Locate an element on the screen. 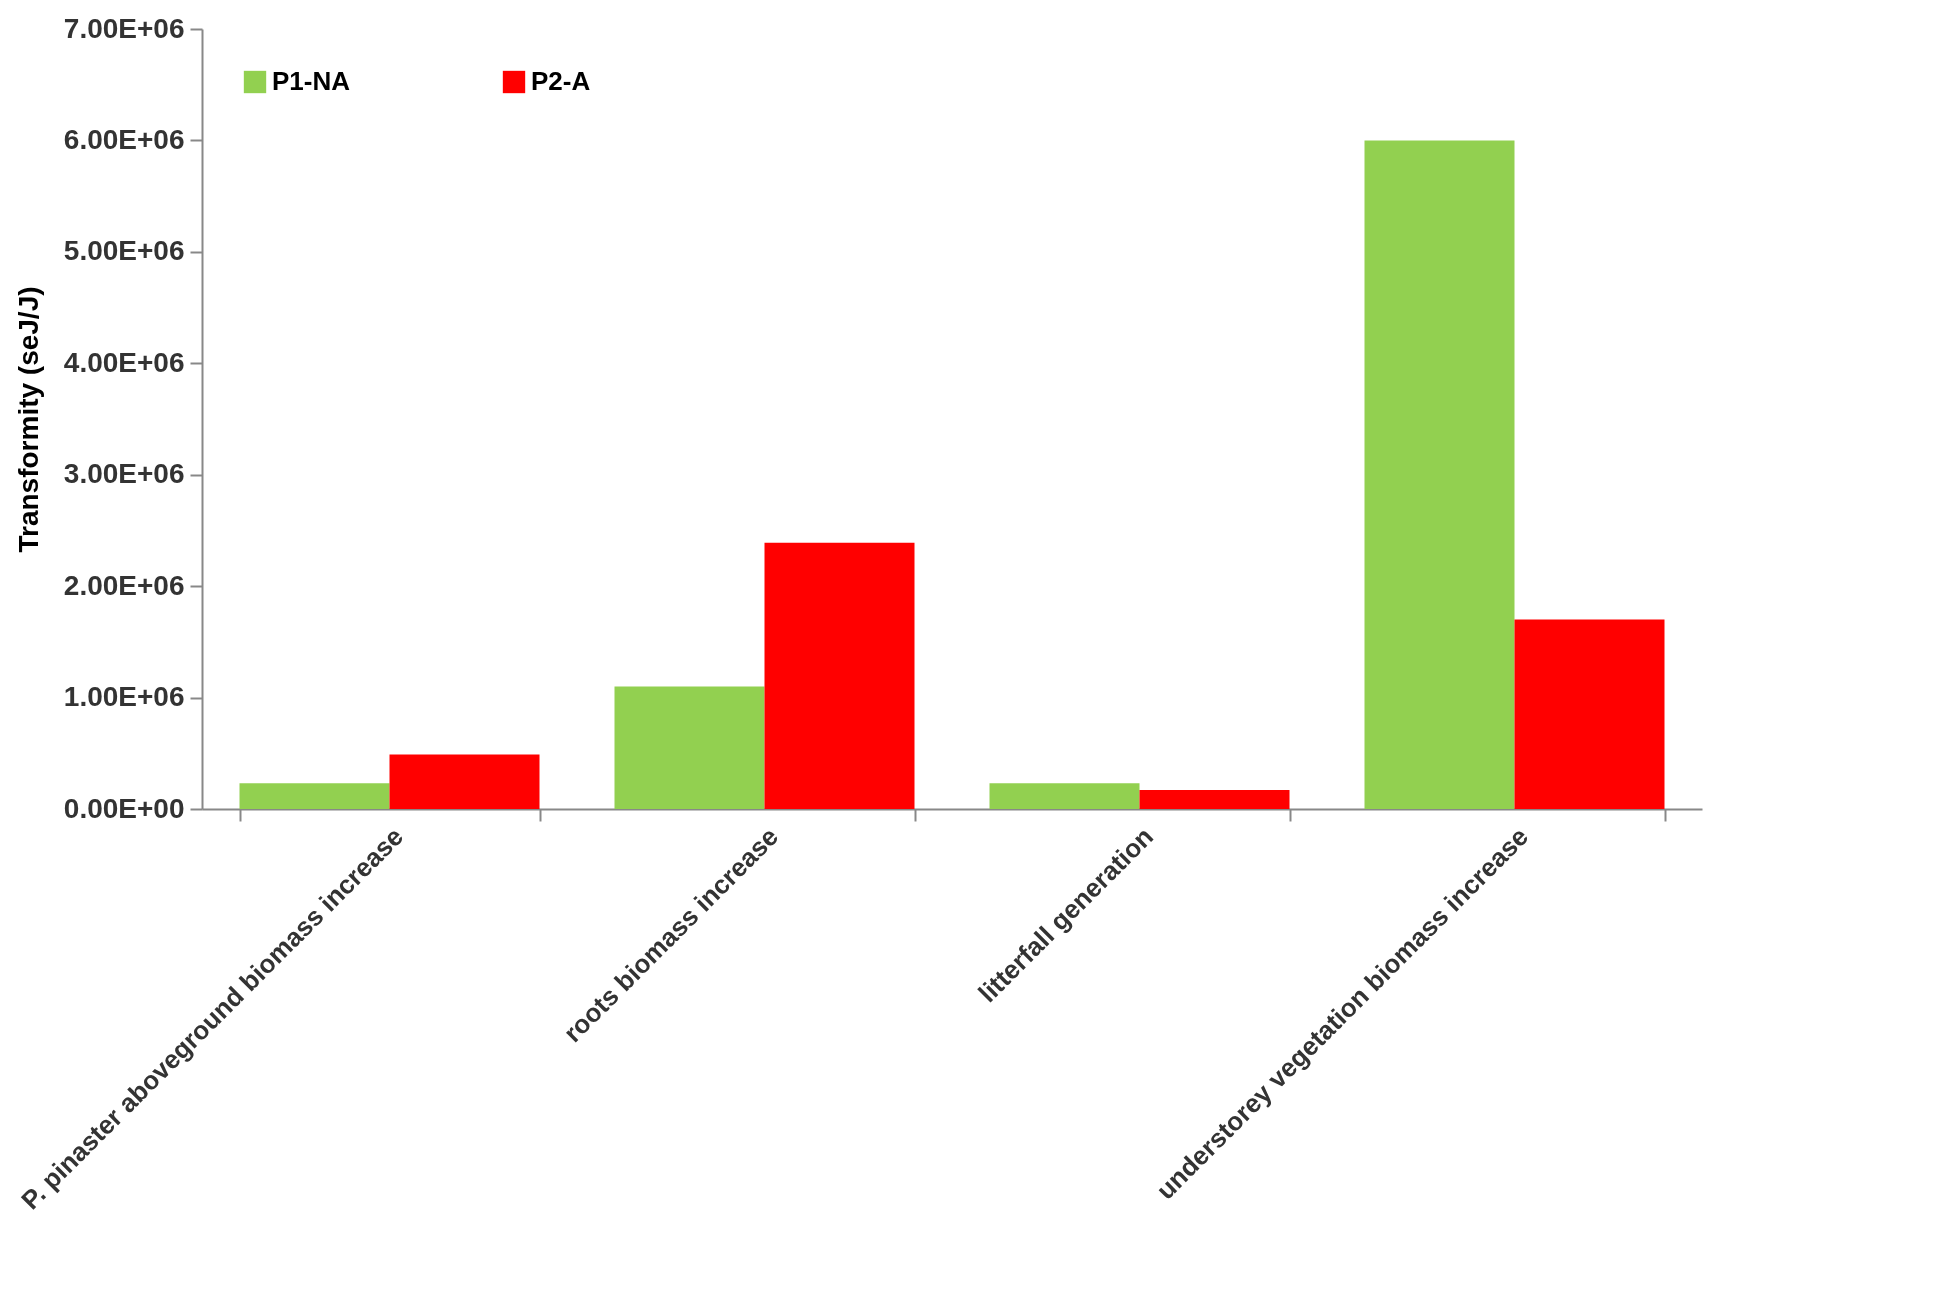 This screenshot has height=1307, width=1933. y-tick-label: 1.00E+06 is located at coordinates (124, 697).